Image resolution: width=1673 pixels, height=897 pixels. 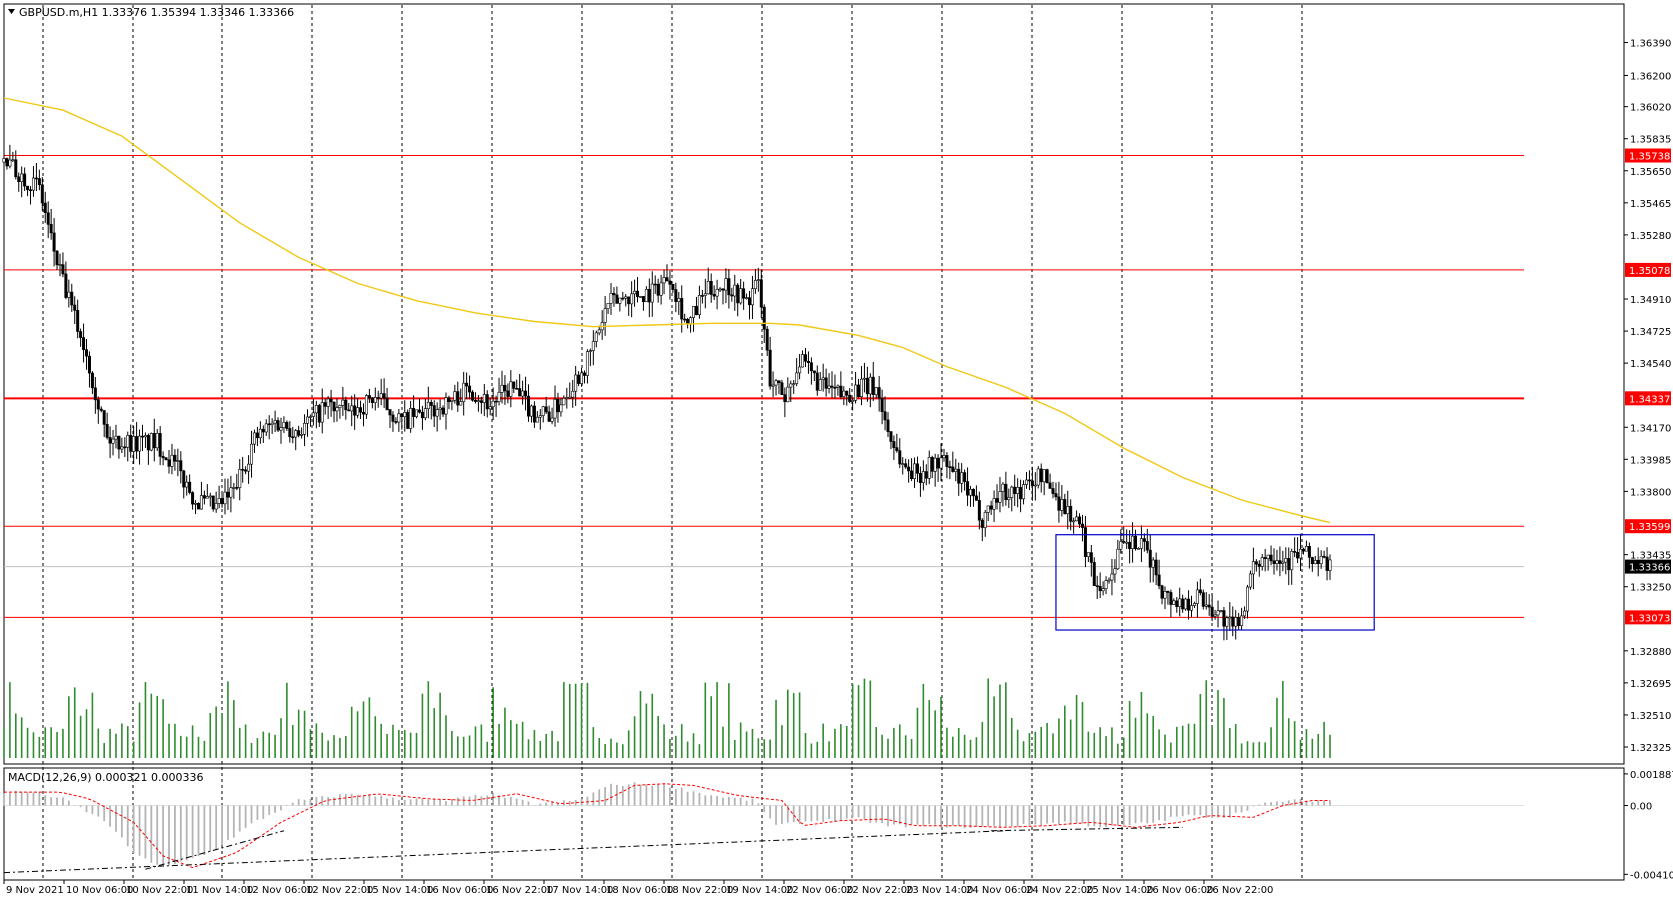 I want to click on macd-indicator, so click(x=763, y=828).